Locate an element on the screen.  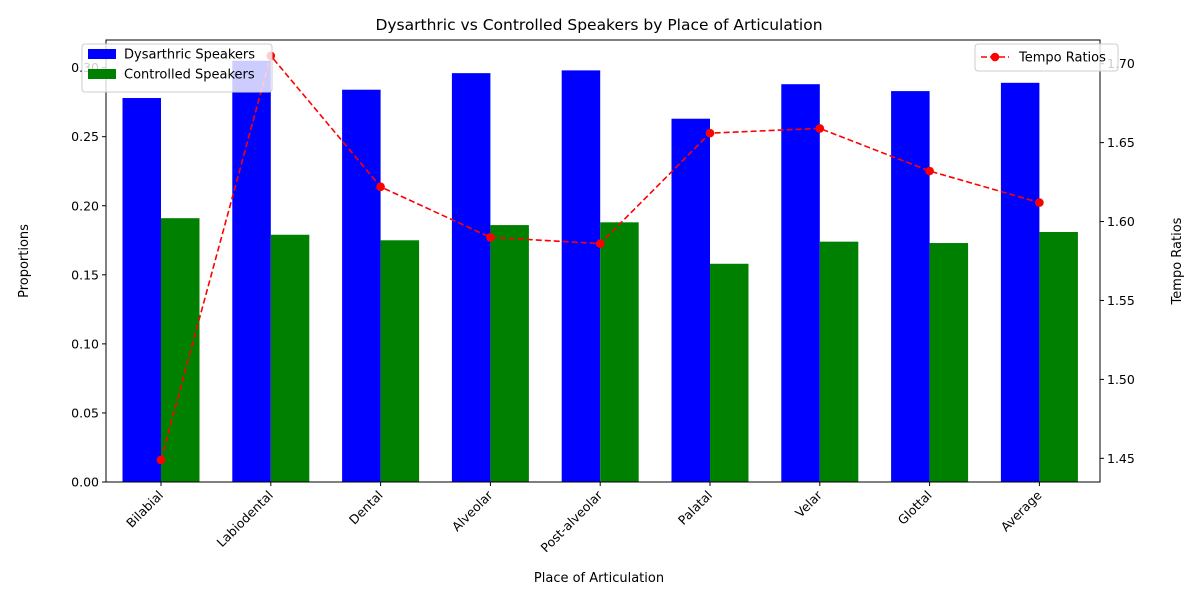
bar-controlled-glottal is located at coordinates (949, 362).